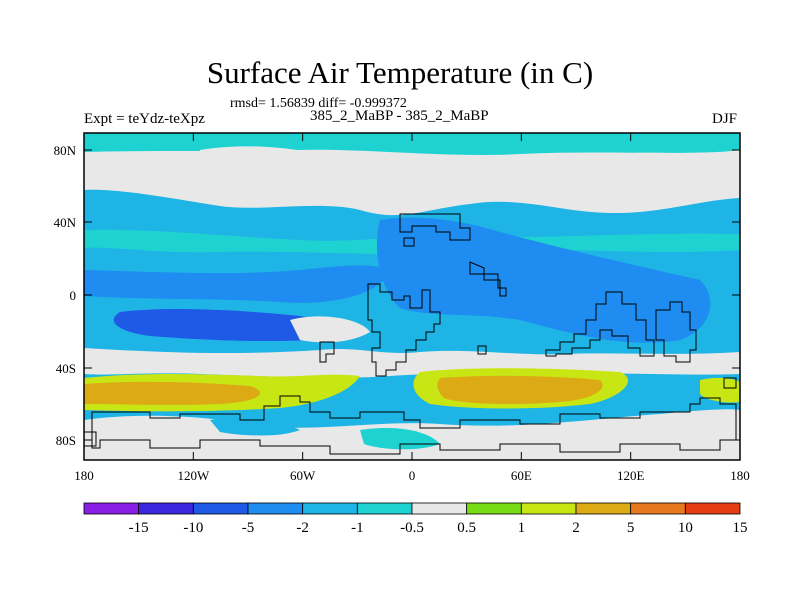 The width and height of the screenshot is (800, 600). Describe the element at coordinates (576, 528) in the screenshot. I see `colorbar-label: 2` at that location.